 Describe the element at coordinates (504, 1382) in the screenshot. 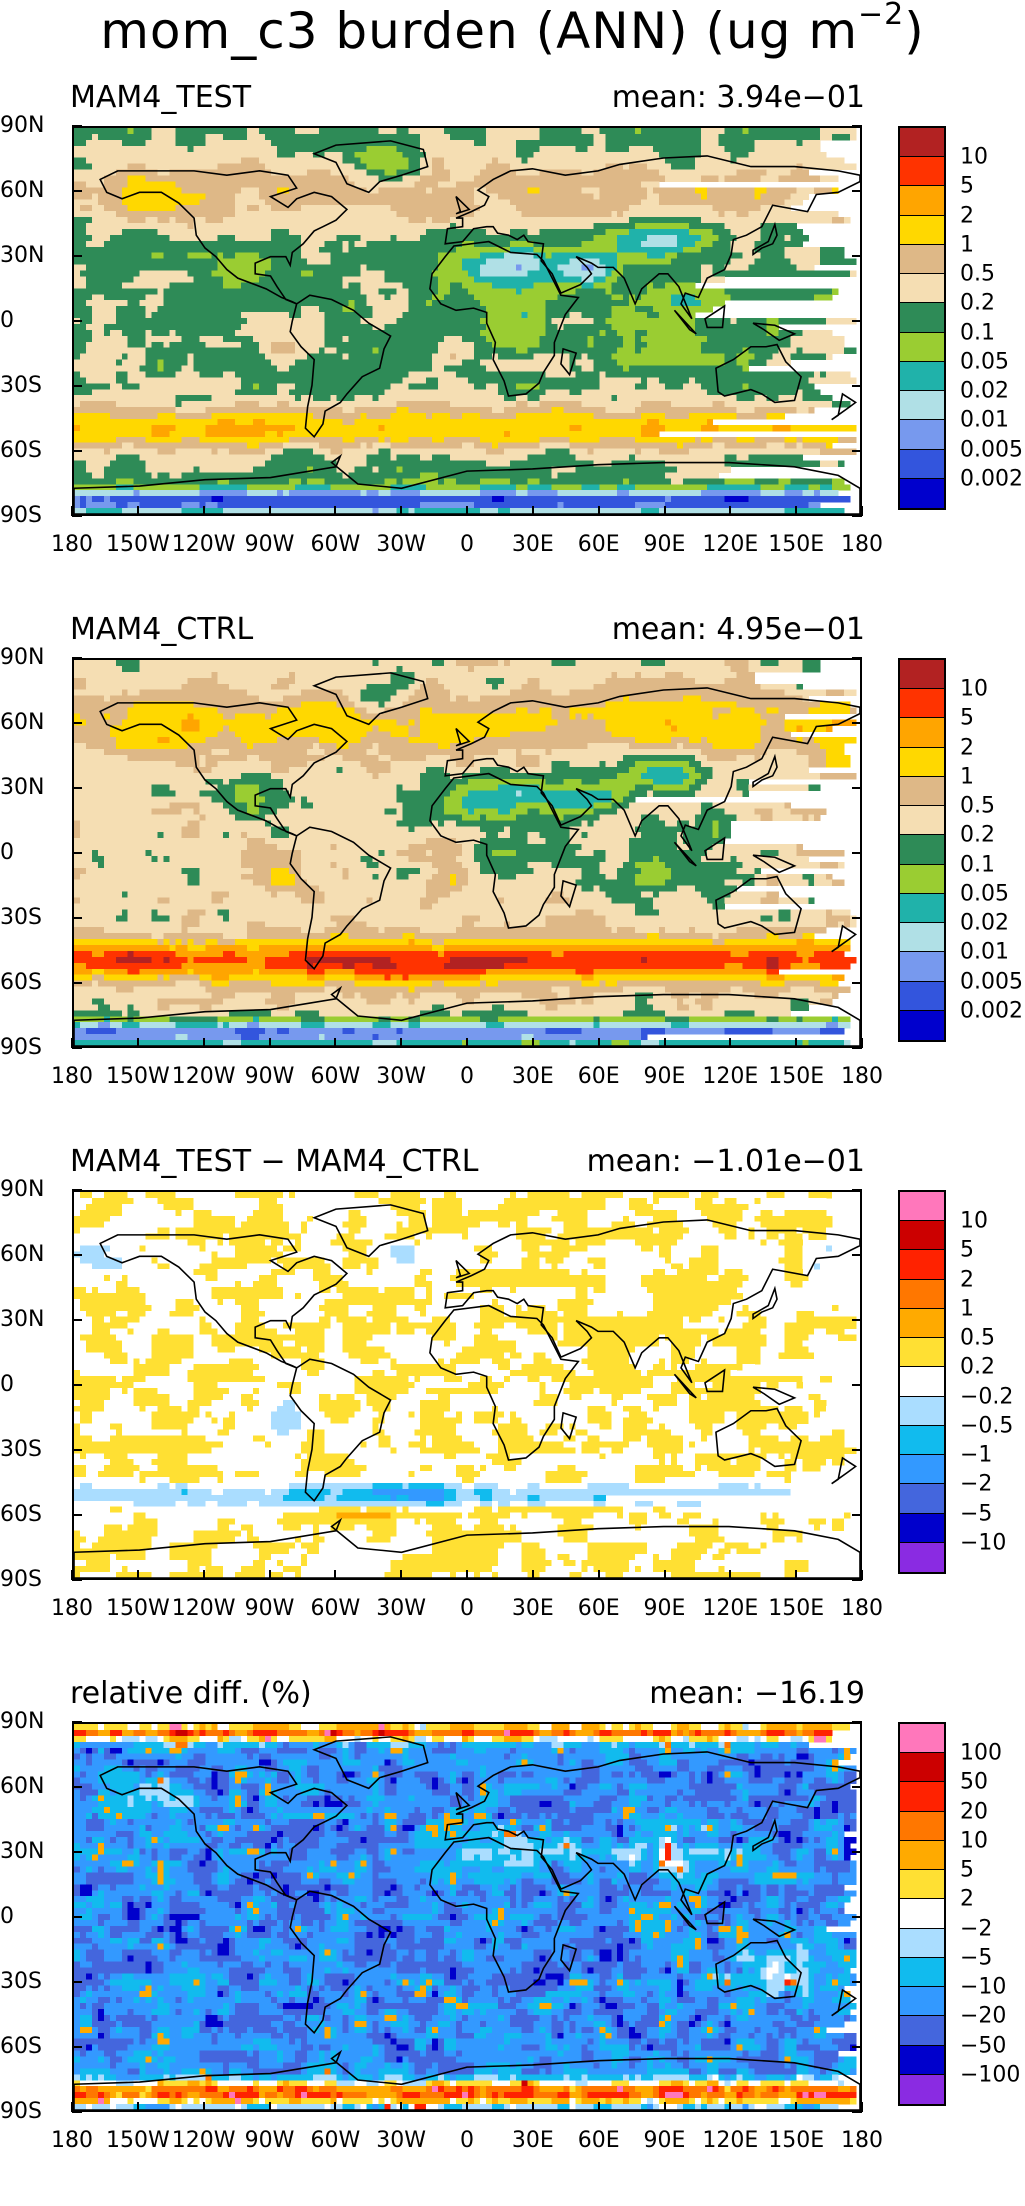

I see `coastline` at that location.